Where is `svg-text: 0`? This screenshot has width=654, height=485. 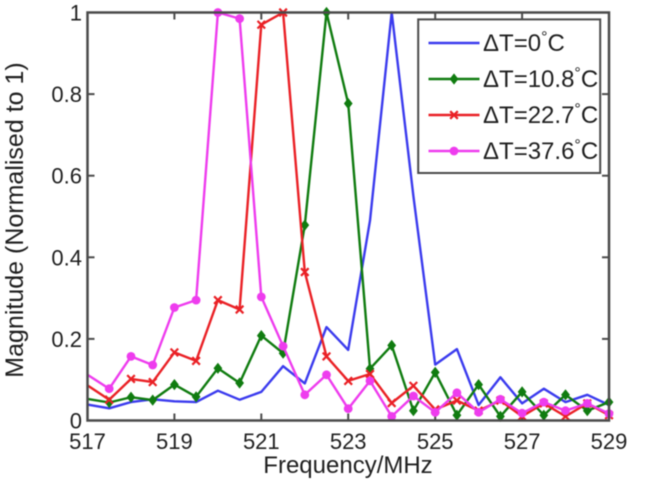 svg-text: 0 is located at coordinates (76, 421).